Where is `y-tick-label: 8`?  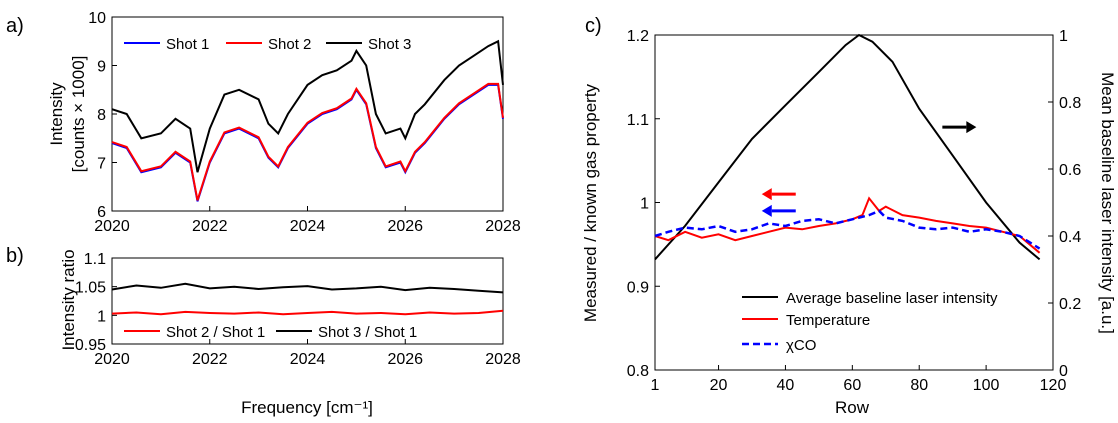
y-tick-label: 8 is located at coordinates (101, 115).